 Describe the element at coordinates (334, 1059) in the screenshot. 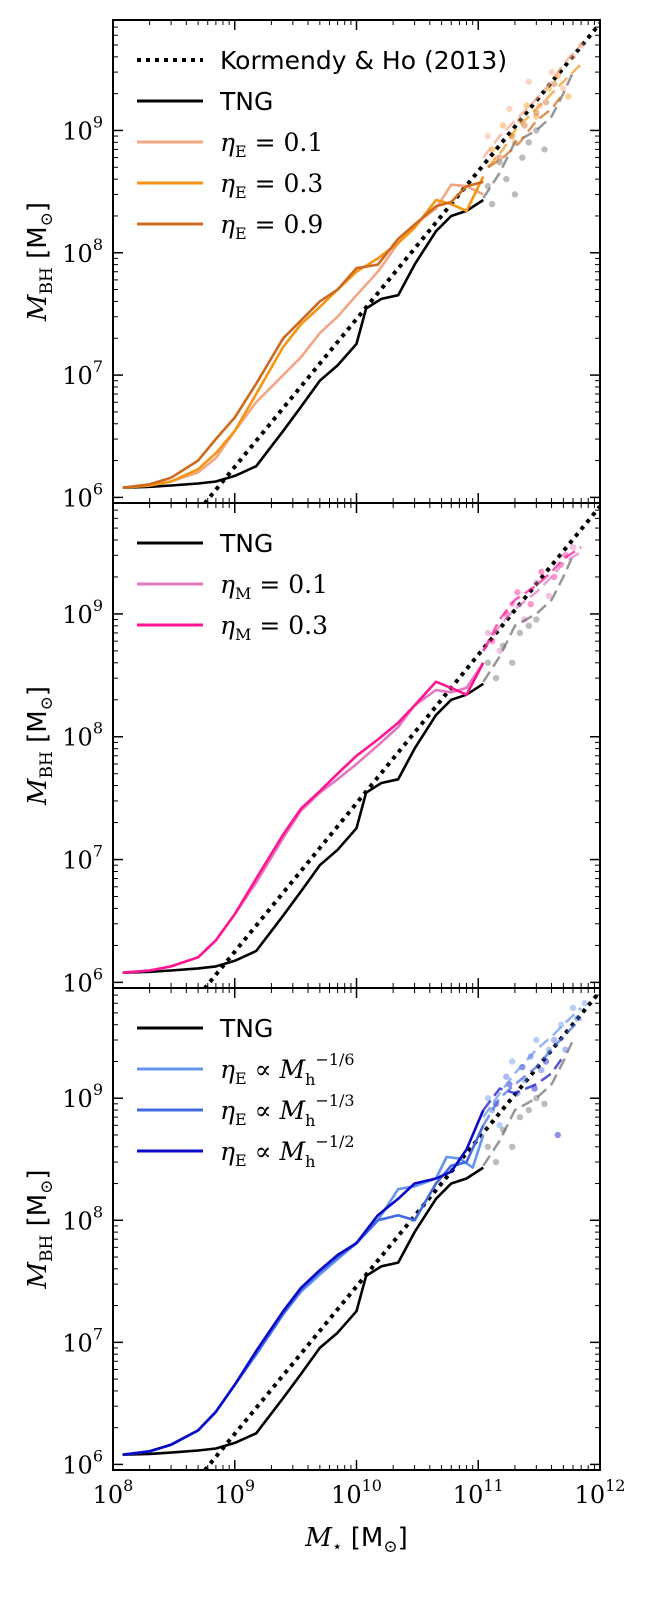

I see `legend-sup: −1/6` at that location.